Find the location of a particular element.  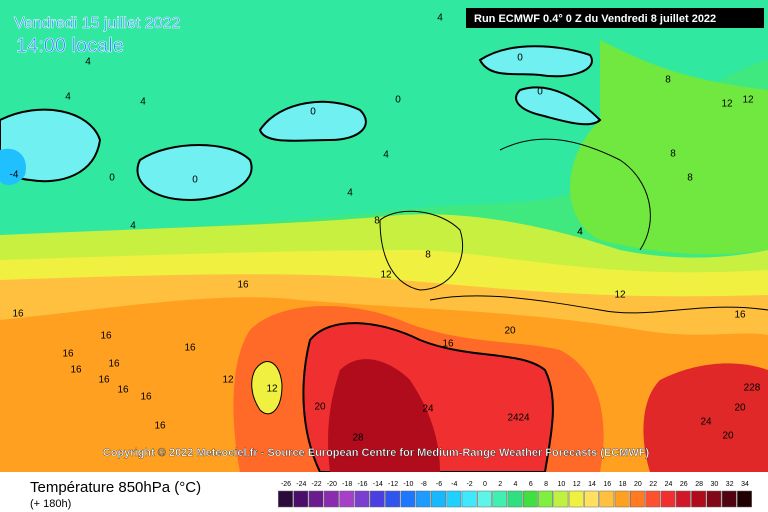

scale-label: 4 is located at coordinates (516, 484).